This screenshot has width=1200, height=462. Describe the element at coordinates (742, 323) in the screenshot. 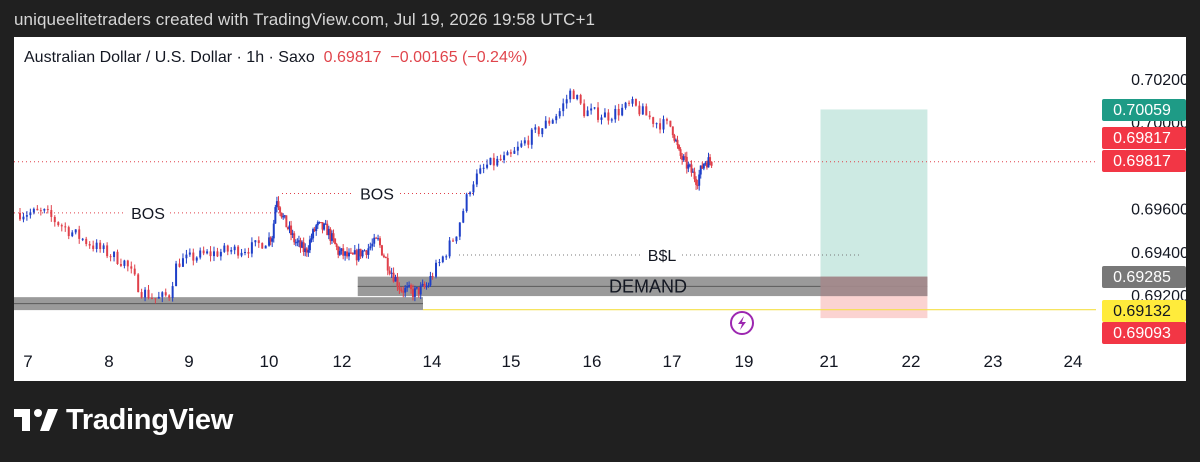

I see `lightning-glyph` at that location.